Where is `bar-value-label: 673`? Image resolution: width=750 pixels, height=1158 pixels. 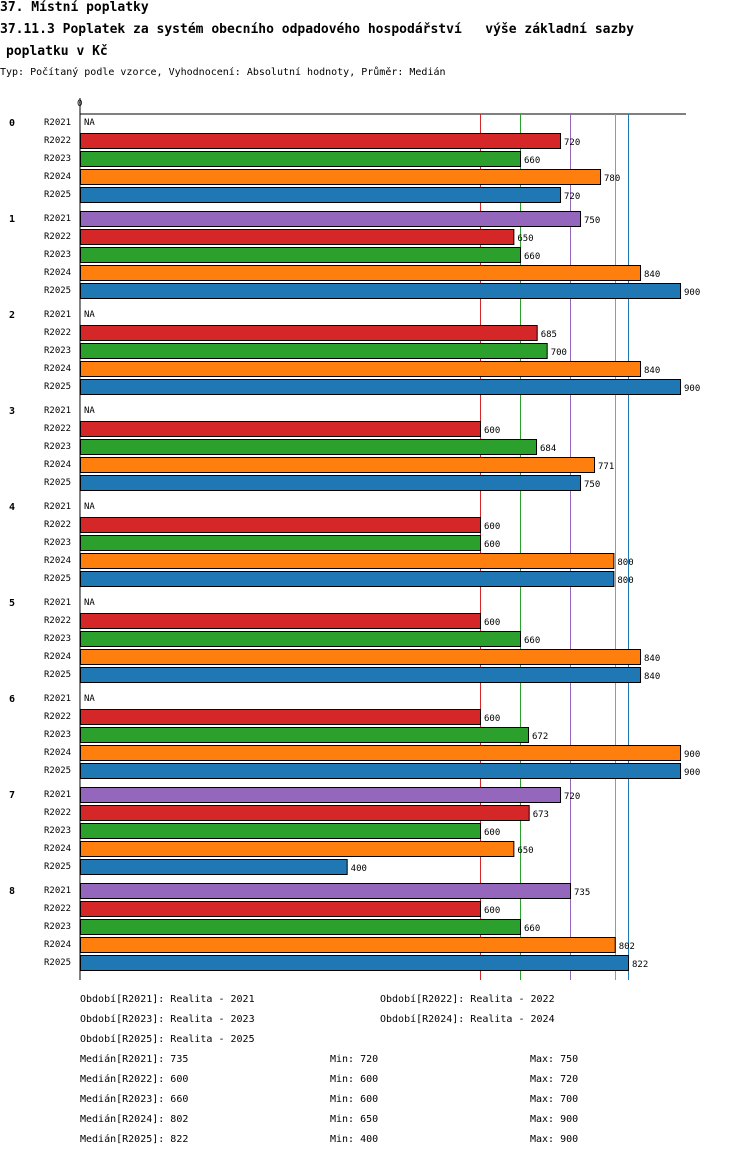 bar-value-label: 673 is located at coordinates (541, 815).